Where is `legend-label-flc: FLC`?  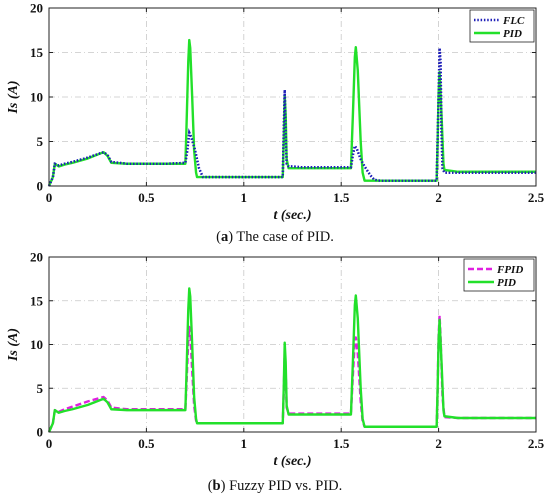 legend-label-flc: FLC is located at coordinates (513, 21).